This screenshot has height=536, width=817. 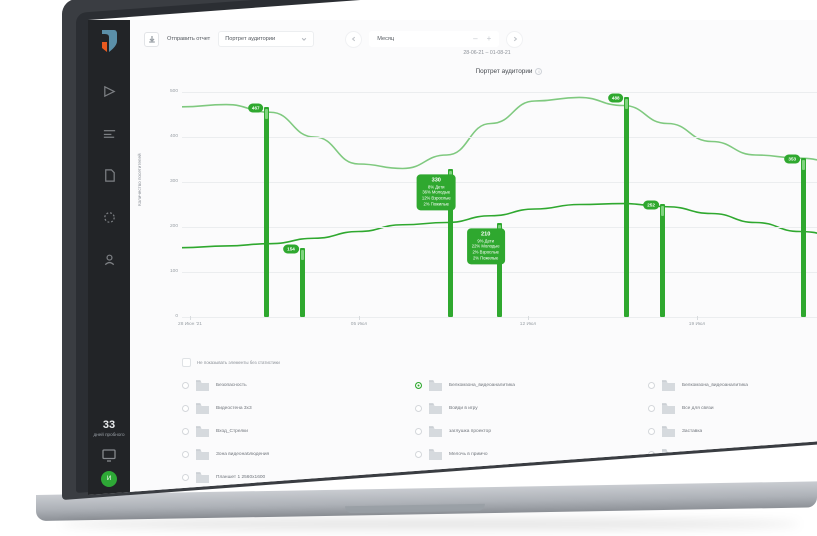 What do you see at coordinates (255, 108) in the screenshot?
I see `chart-value-badge: 467` at bounding box center [255, 108].